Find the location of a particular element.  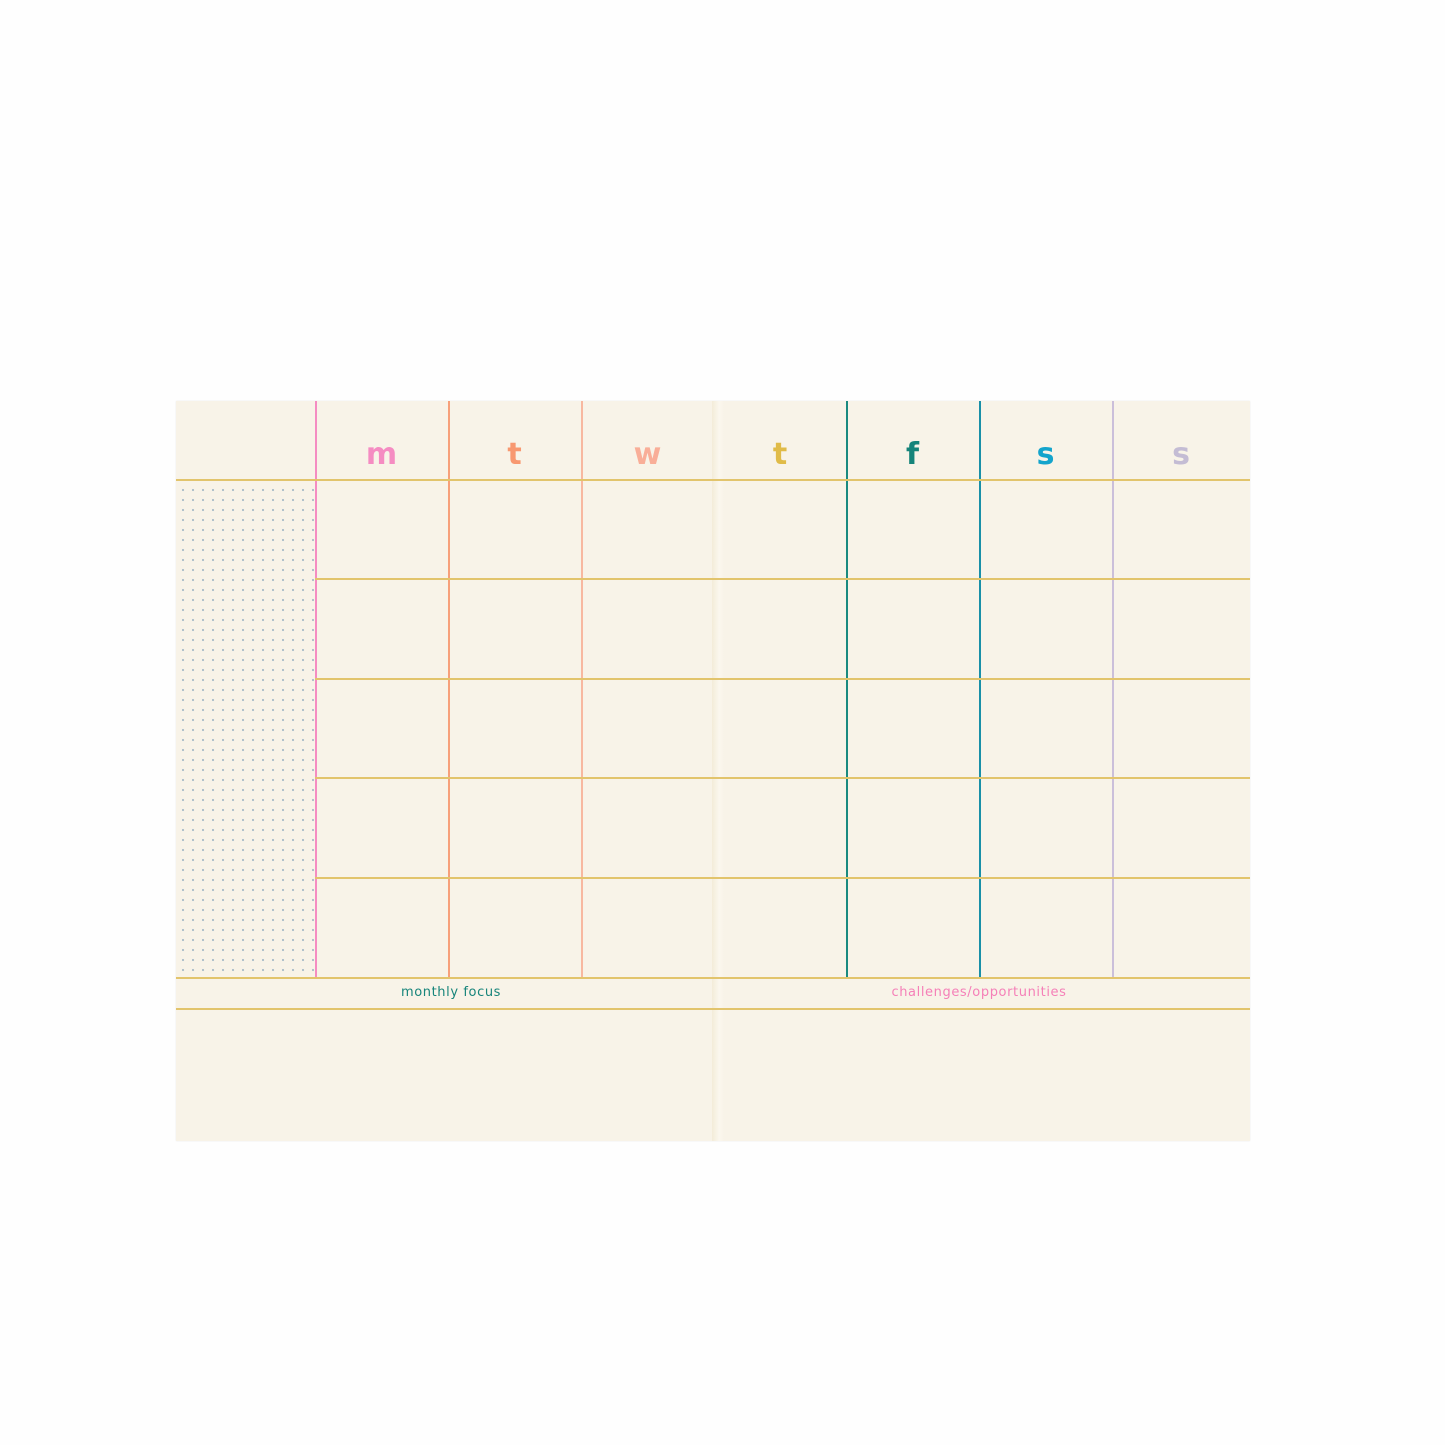

weekday-label: w is located at coordinates (647, 454).